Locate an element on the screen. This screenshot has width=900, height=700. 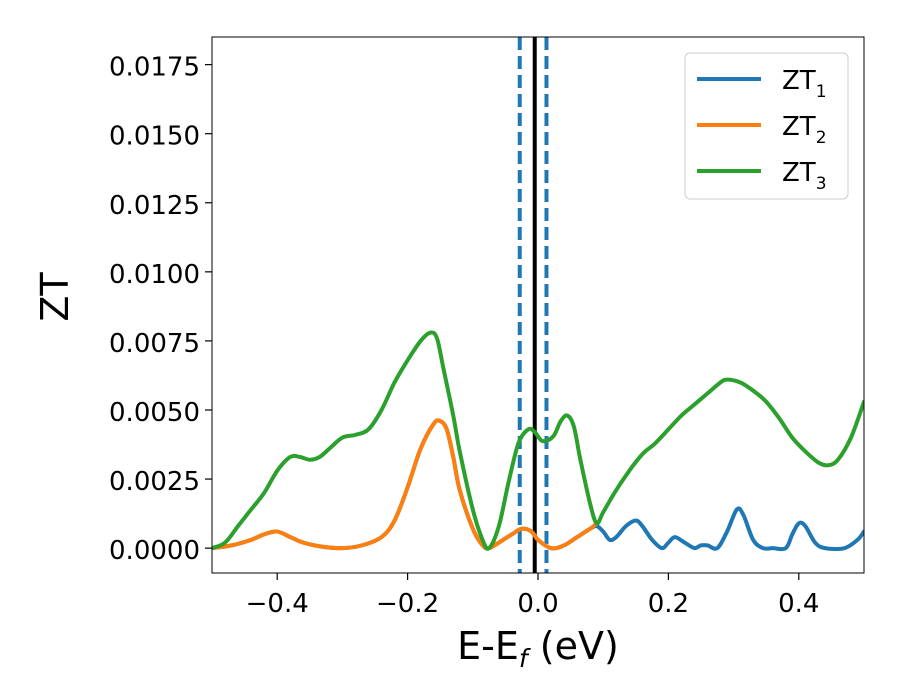
vertical-reference-lines is located at coordinates (533, 305).